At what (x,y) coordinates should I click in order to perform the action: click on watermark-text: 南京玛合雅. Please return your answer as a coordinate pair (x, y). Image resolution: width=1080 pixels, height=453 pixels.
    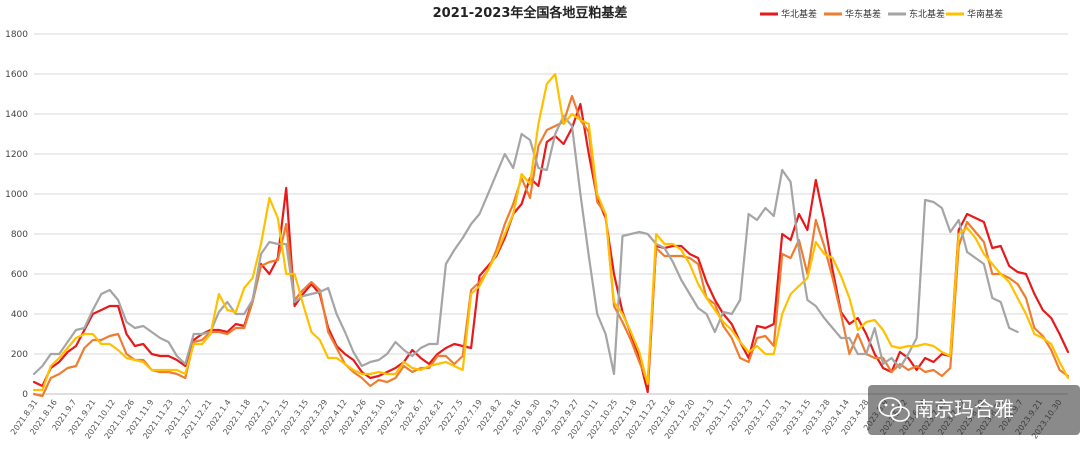
    Looking at the image, I should click on (964, 409).